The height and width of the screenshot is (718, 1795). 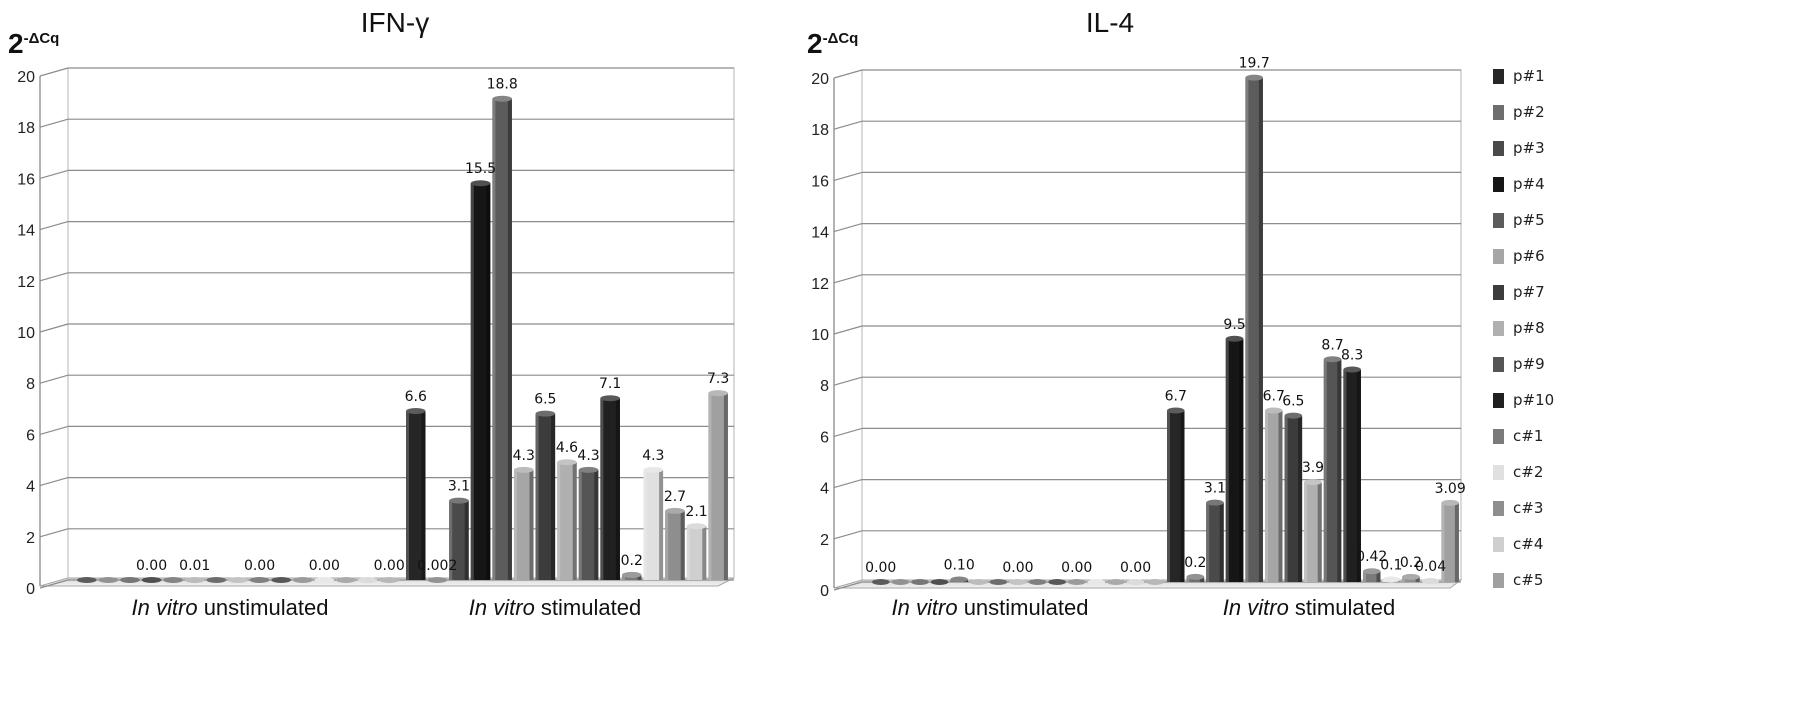 I want to click on data-label: 0.2, so click(x=632, y=561).